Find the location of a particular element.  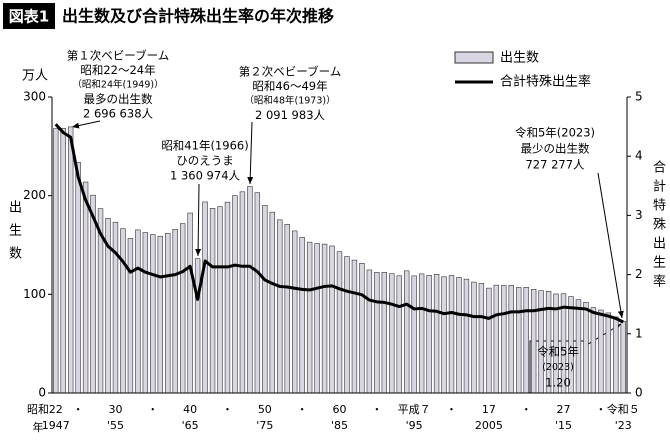

x-year-label: '55 is located at coordinates (115, 425).